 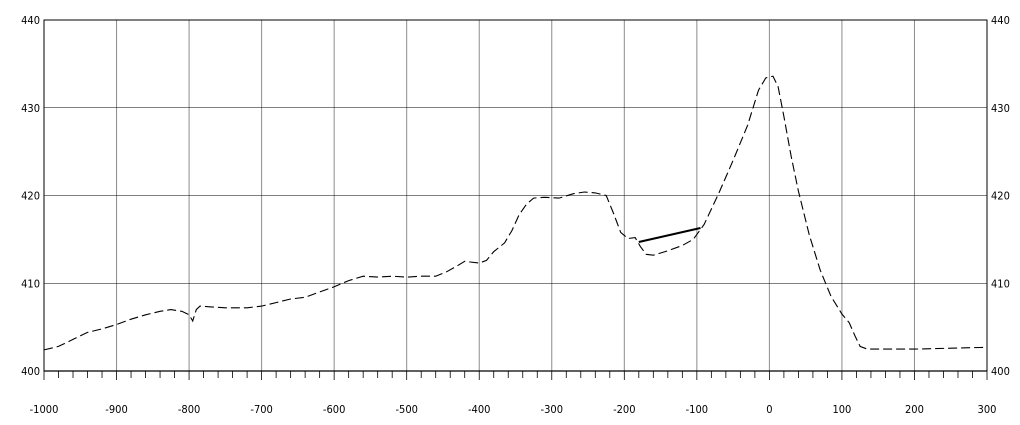 What do you see at coordinates (334, 409) in the screenshot?
I see `x-tick-label: -600` at bounding box center [334, 409].